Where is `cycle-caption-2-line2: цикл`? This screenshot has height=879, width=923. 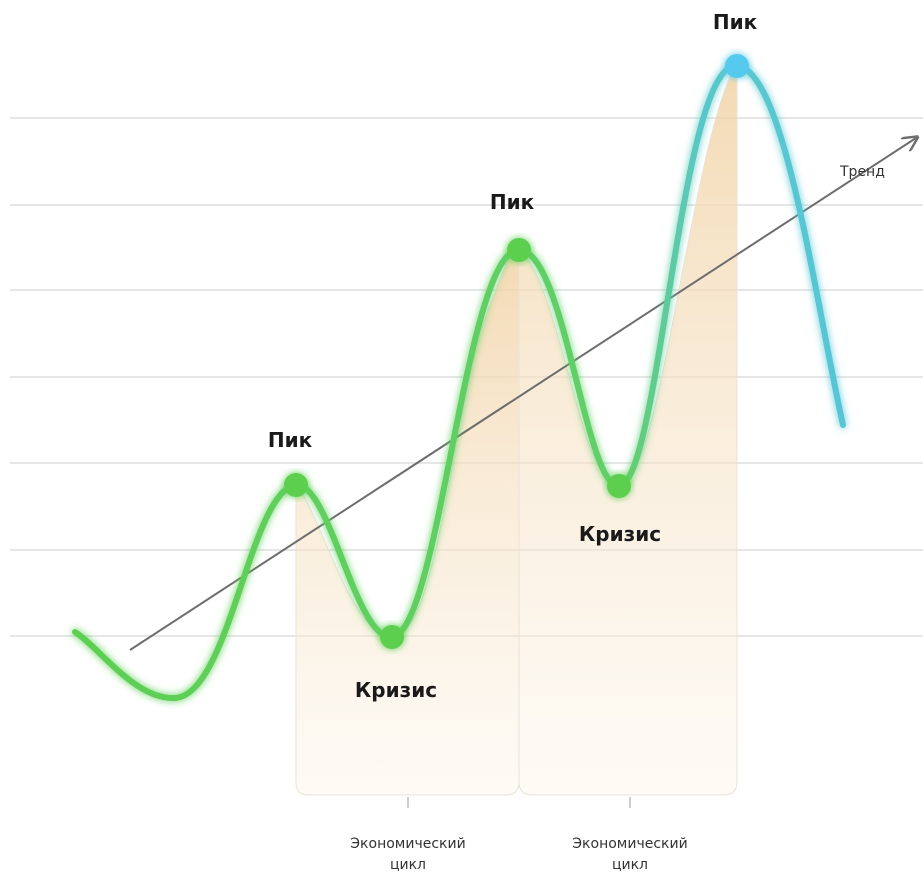 cycle-caption-2-line2: цикл is located at coordinates (630, 865).